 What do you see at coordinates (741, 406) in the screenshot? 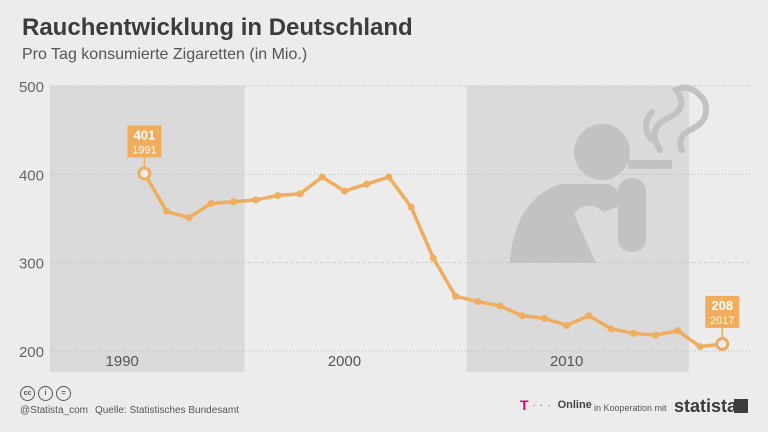
I see `statista-mark-icon` at bounding box center [741, 406].